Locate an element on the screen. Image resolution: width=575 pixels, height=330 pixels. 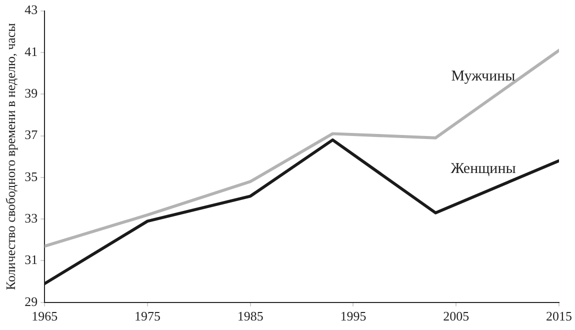
series-label: Женщины is located at coordinates (483, 169).